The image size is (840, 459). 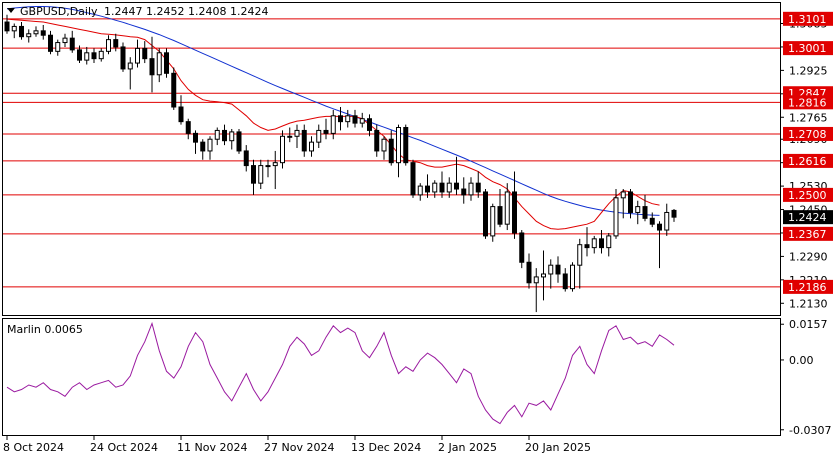 What do you see at coordinates (801, 360) in the screenshot?
I see `marlin-axis-tick-label: 0.00` at bounding box center [801, 360].